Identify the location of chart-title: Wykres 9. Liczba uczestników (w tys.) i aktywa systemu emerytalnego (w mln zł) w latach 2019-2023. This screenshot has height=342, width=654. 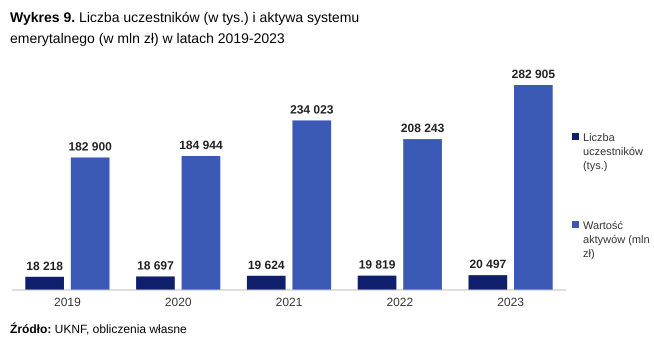
(185, 27).